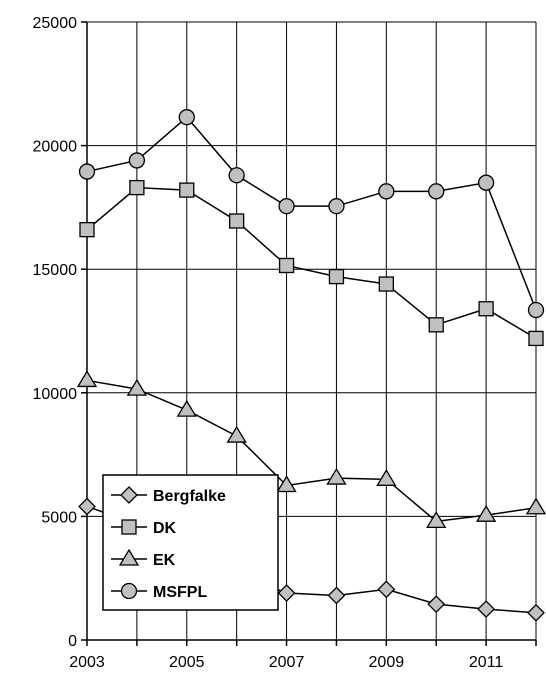  I want to click on legend-msfpl-circle-icon, so click(129, 591).